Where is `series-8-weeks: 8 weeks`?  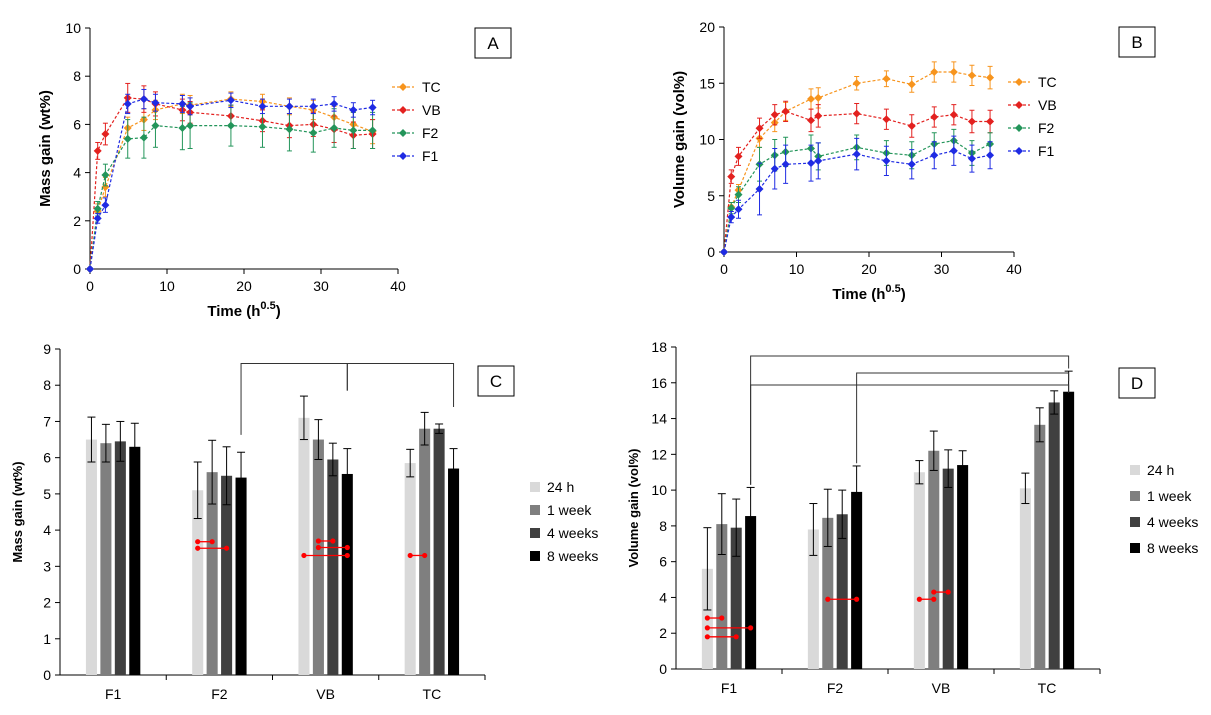
series-8-weeks: 8 weeks is located at coordinates (363, 548).